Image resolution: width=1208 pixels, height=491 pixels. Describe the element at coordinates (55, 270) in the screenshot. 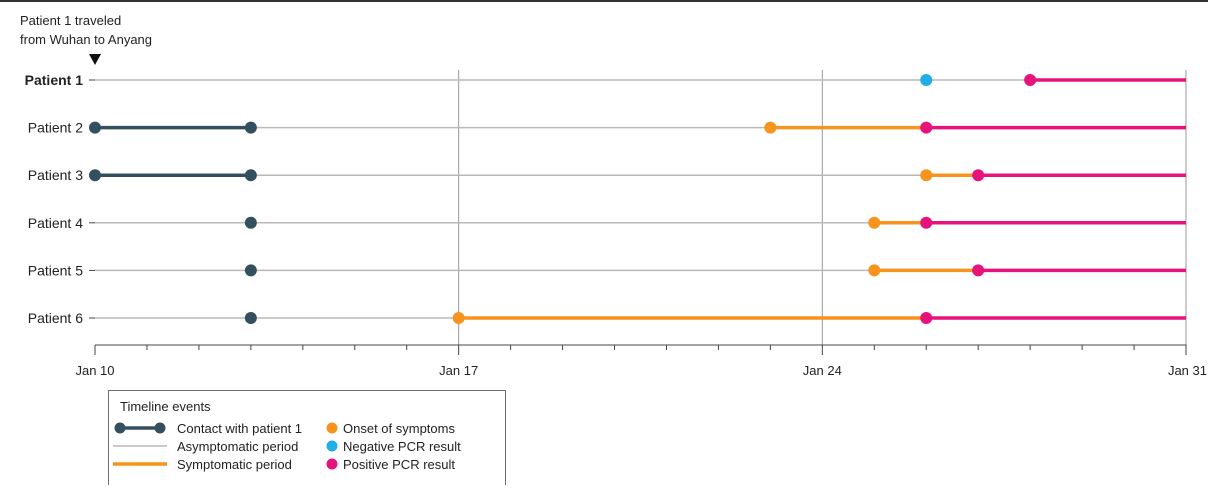

I see `patient-label: Patient 5` at that location.